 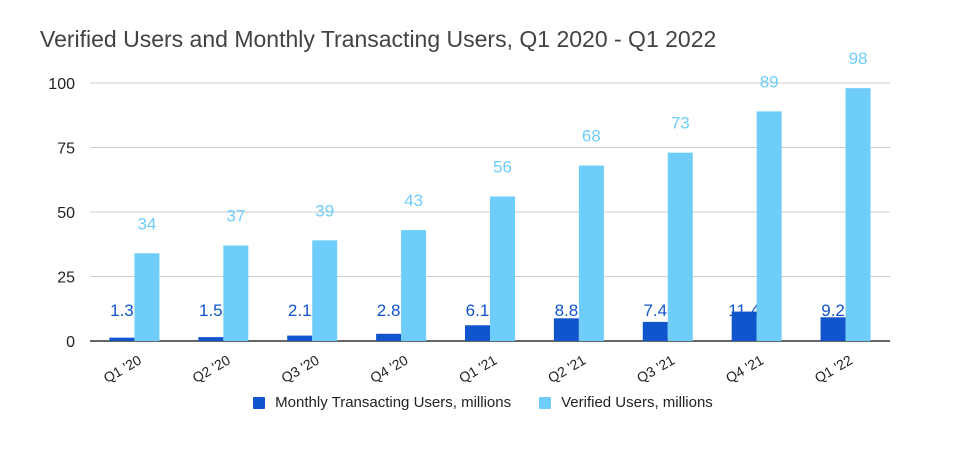 I want to click on legend-item-verified-users: Verified Users, millions, so click(x=626, y=402).